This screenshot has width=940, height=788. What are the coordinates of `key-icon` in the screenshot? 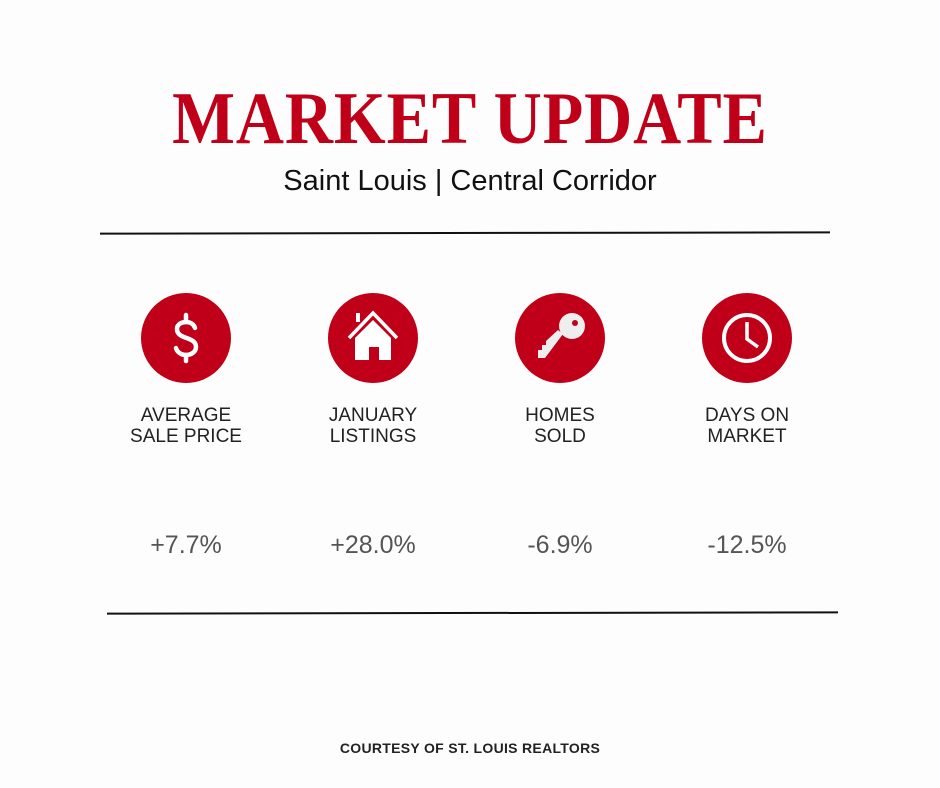 It's located at (560, 338).